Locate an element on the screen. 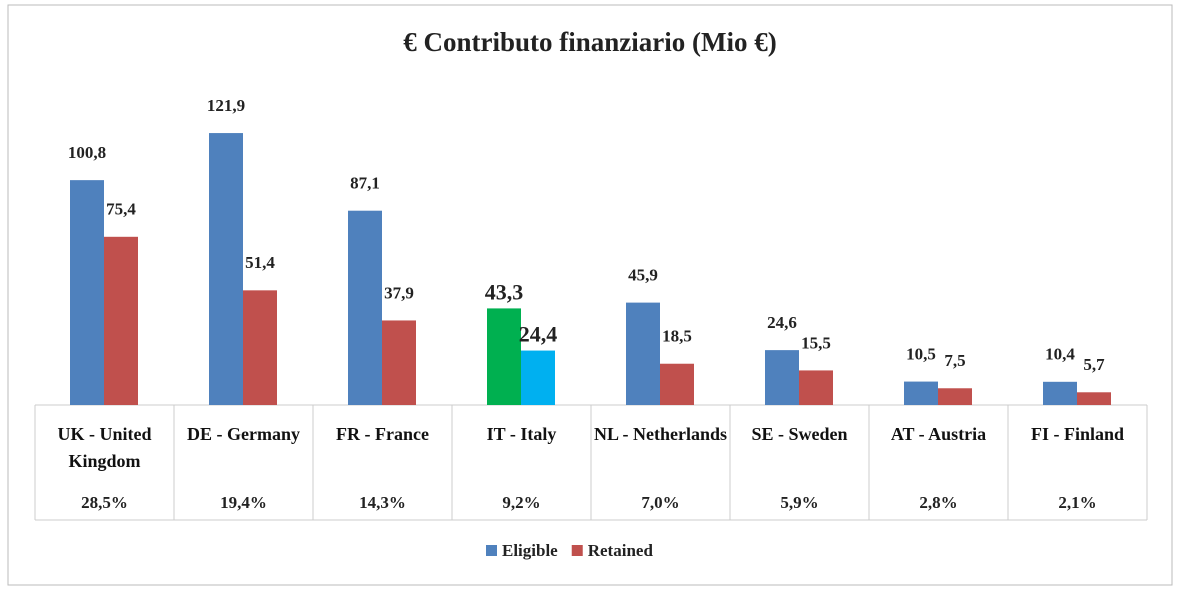 This screenshot has height=592, width=1182. data-label: 43,3 is located at coordinates (504, 291).